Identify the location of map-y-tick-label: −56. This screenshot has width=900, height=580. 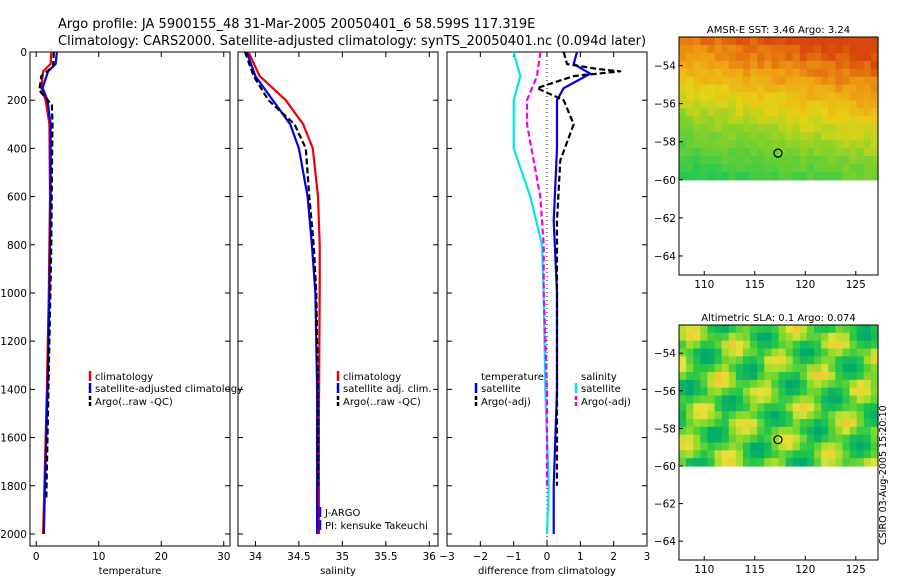
(665, 392).